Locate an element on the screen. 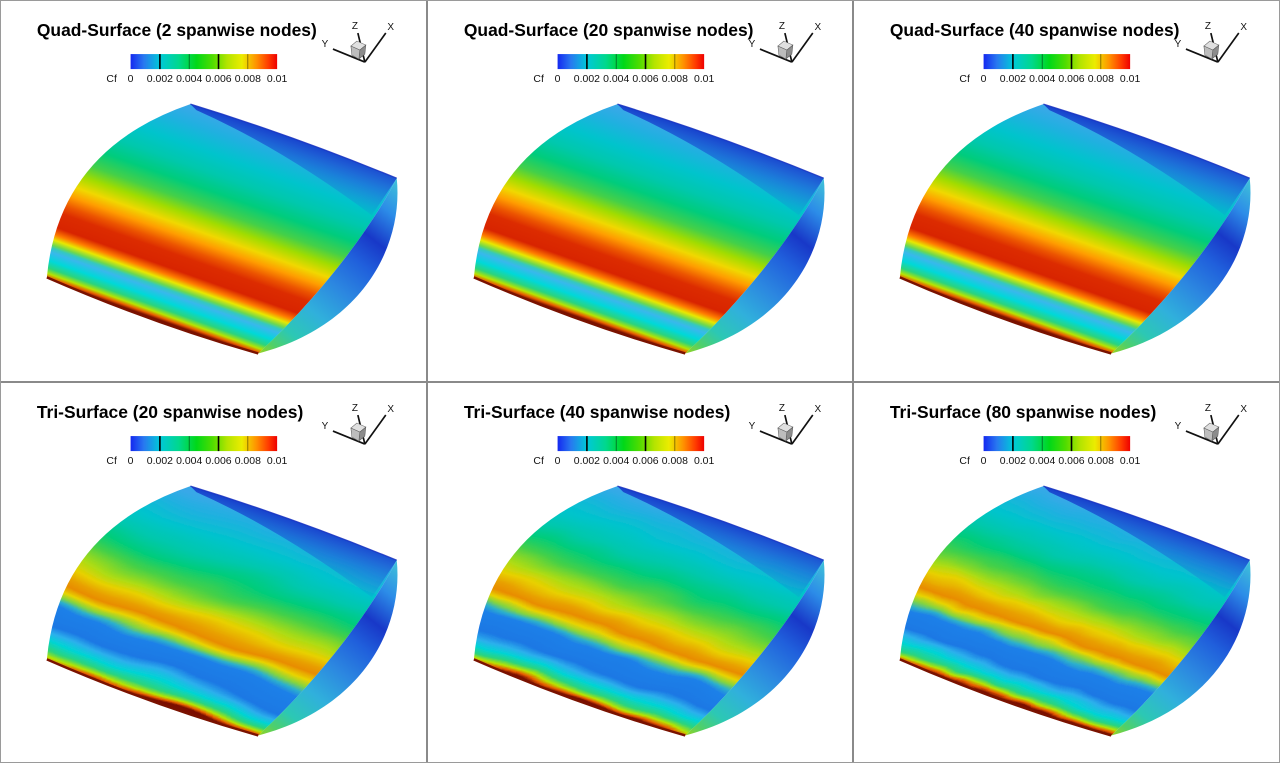 The image size is (1280, 763). panel-title: Tri-Surface (20 spanwise nodes) is located at coordinates (170, 412).